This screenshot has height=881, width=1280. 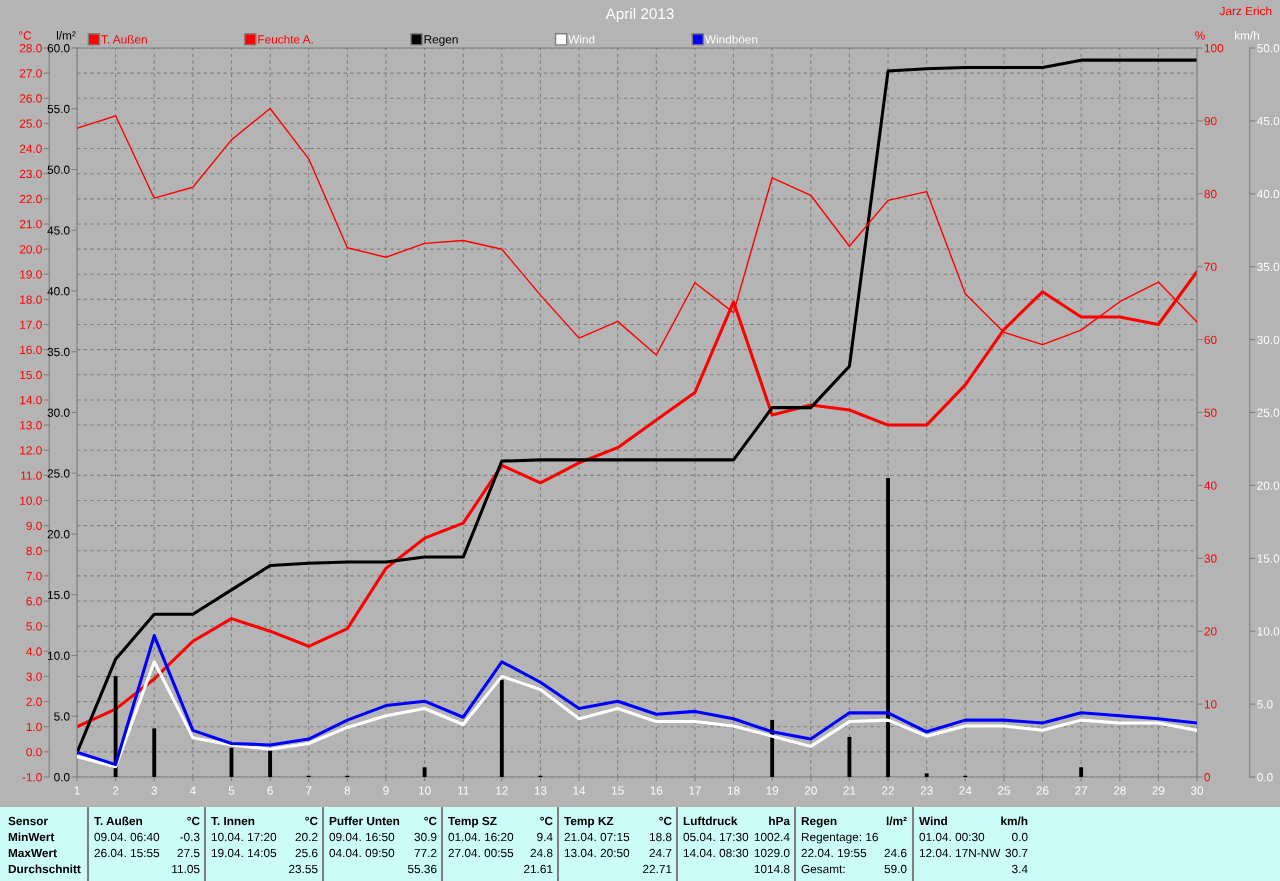 What do you see at coordinates (32, 777) in the screenshot?
I see `y-tick-label: -1.0` at bounding box center [32, 777].